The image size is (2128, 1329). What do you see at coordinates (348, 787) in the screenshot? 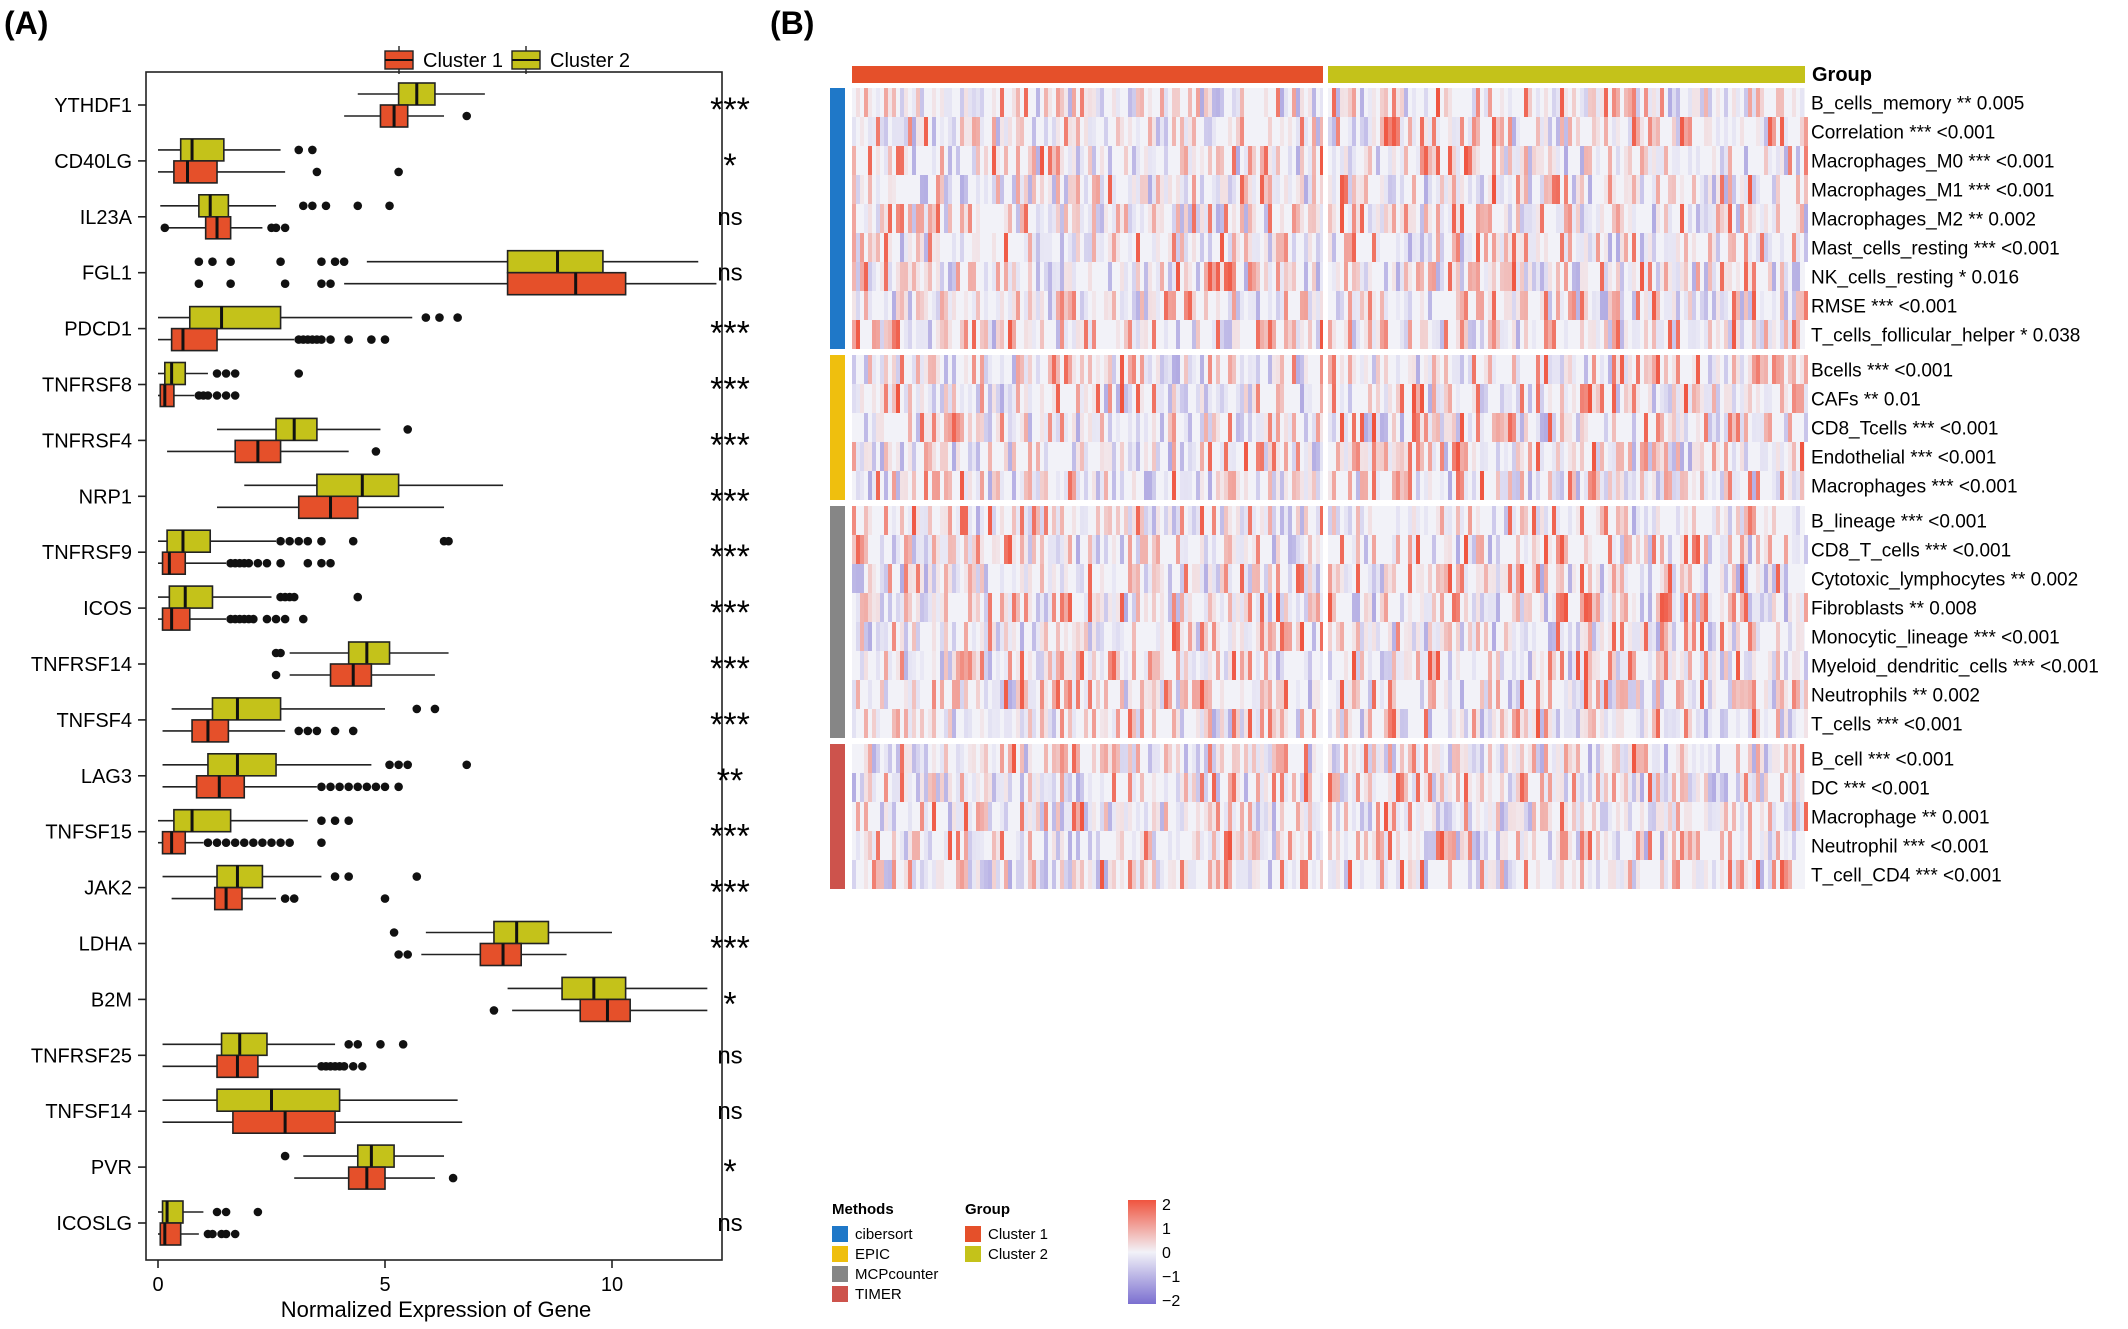
I see `outlier-point` at bounding box center [348, 787].